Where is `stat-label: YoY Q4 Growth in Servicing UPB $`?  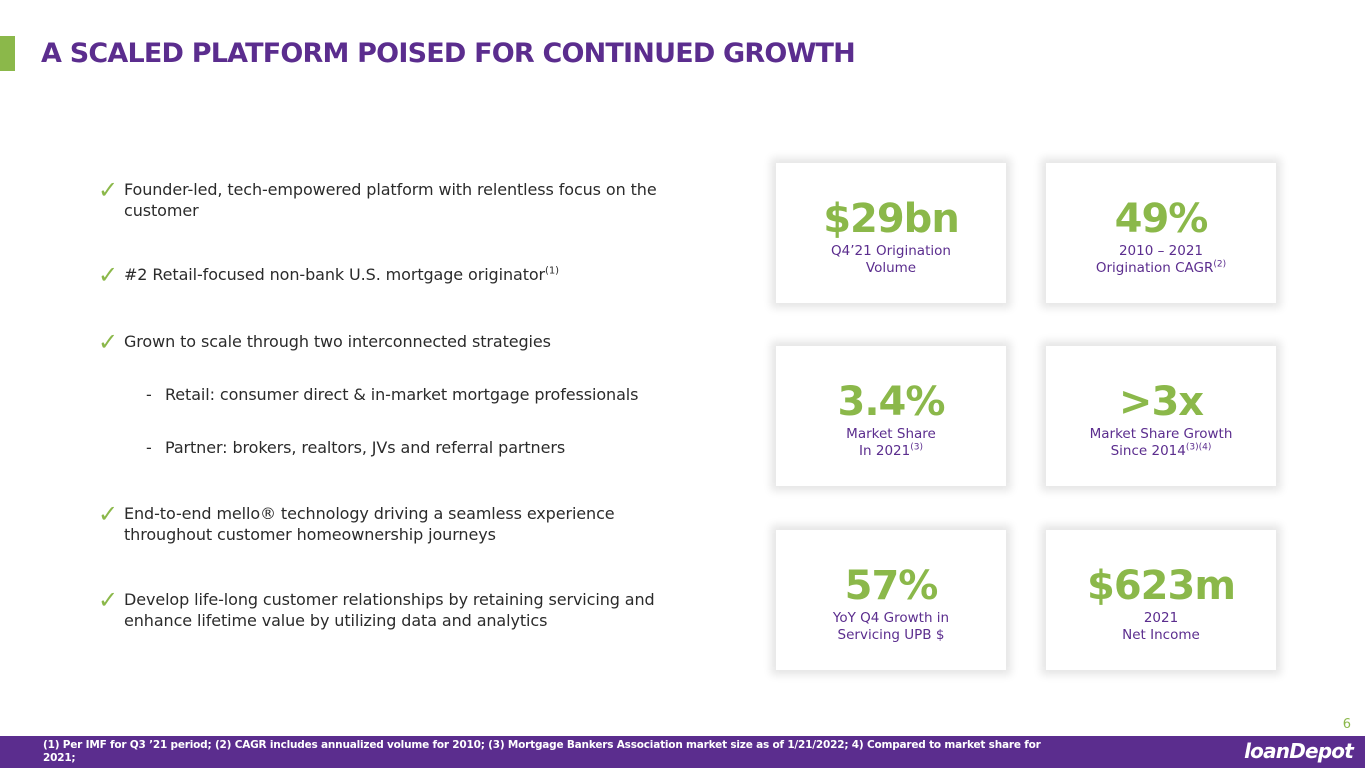 stat-label: YoY Q4 Growth in Servicing UPB $ is located at coordinates (891, 627).